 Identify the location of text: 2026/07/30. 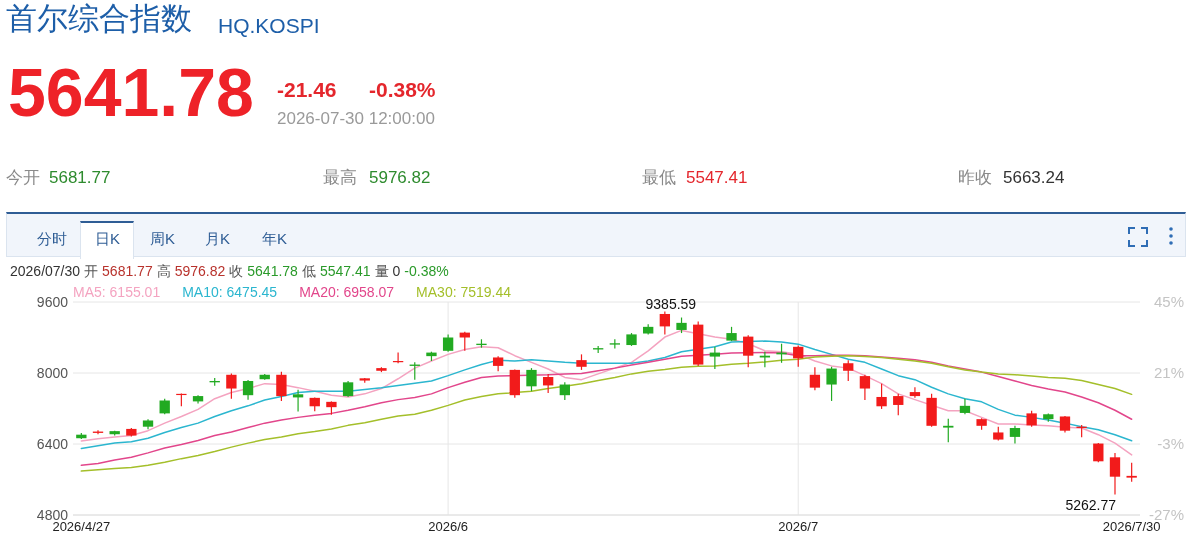
(45, 271).